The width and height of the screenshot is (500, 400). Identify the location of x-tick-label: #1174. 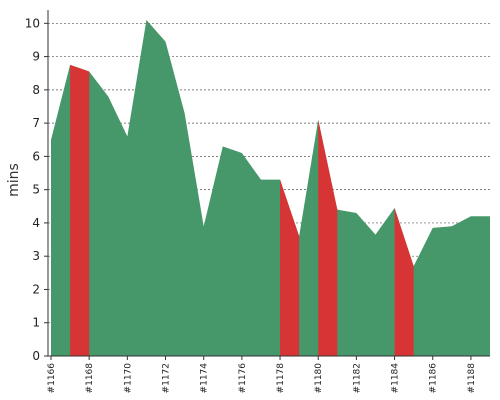
(205, 378).